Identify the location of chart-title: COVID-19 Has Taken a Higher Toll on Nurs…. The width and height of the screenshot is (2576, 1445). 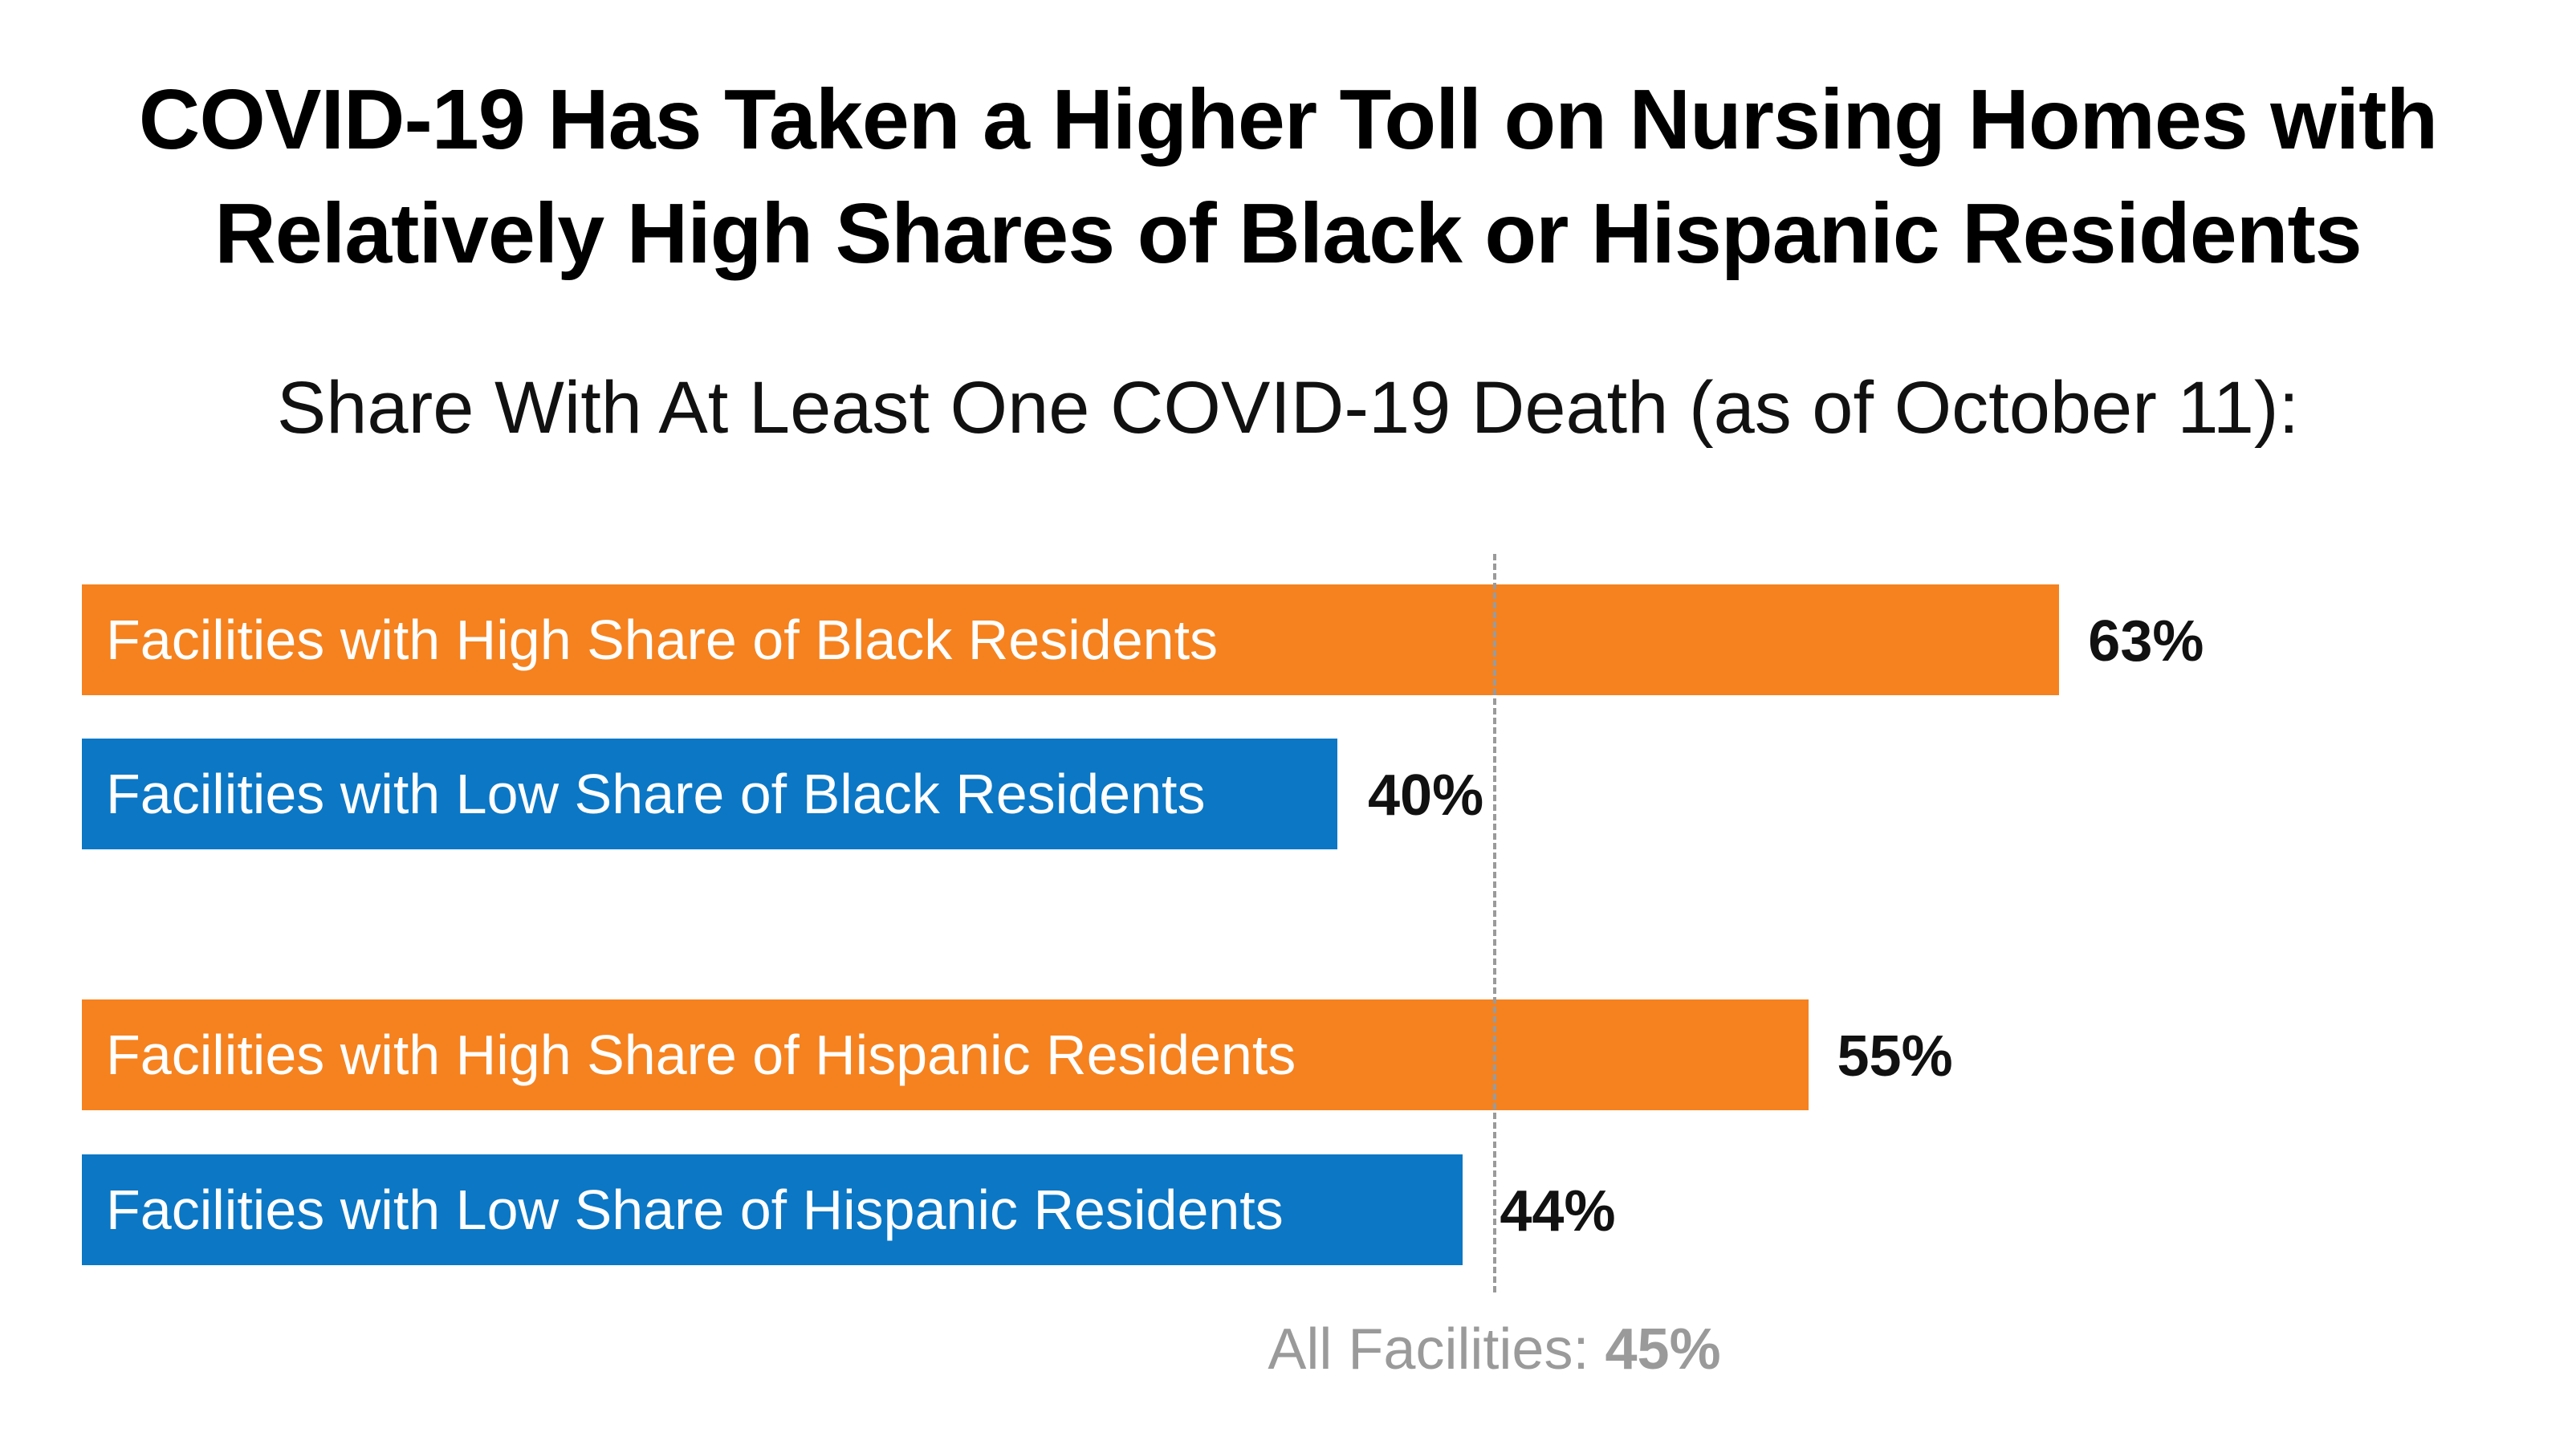
(1288, 176).